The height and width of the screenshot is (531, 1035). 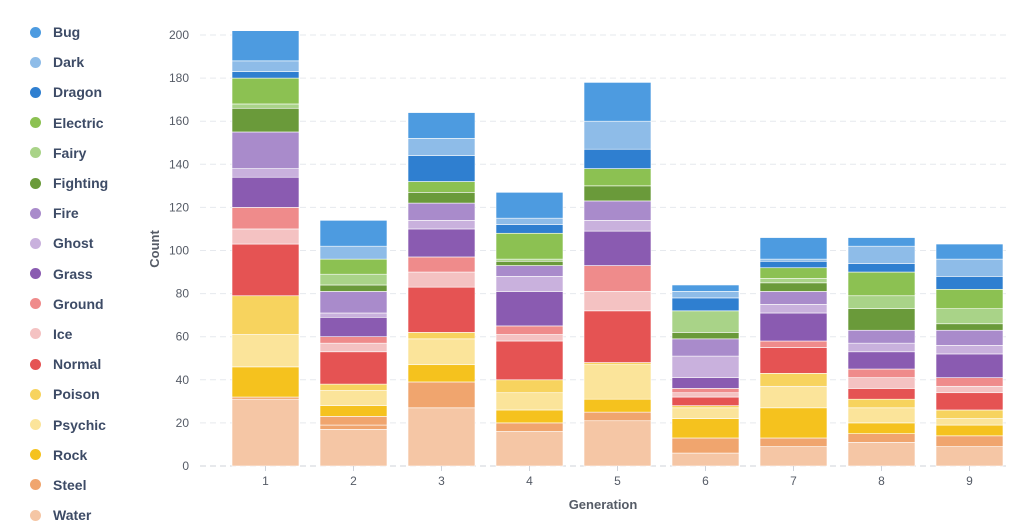 What do you see at coordinates (90, 213) in the screenshot?
I see `legend-item-fire: Fire` at bounding box center [90, 213].